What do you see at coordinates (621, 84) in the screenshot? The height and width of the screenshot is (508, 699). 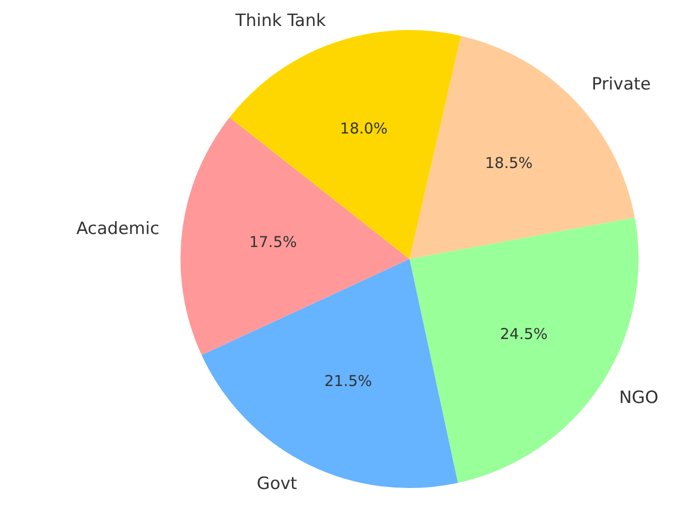 I see `slice-label: Private` at bounding box center [621, 84].